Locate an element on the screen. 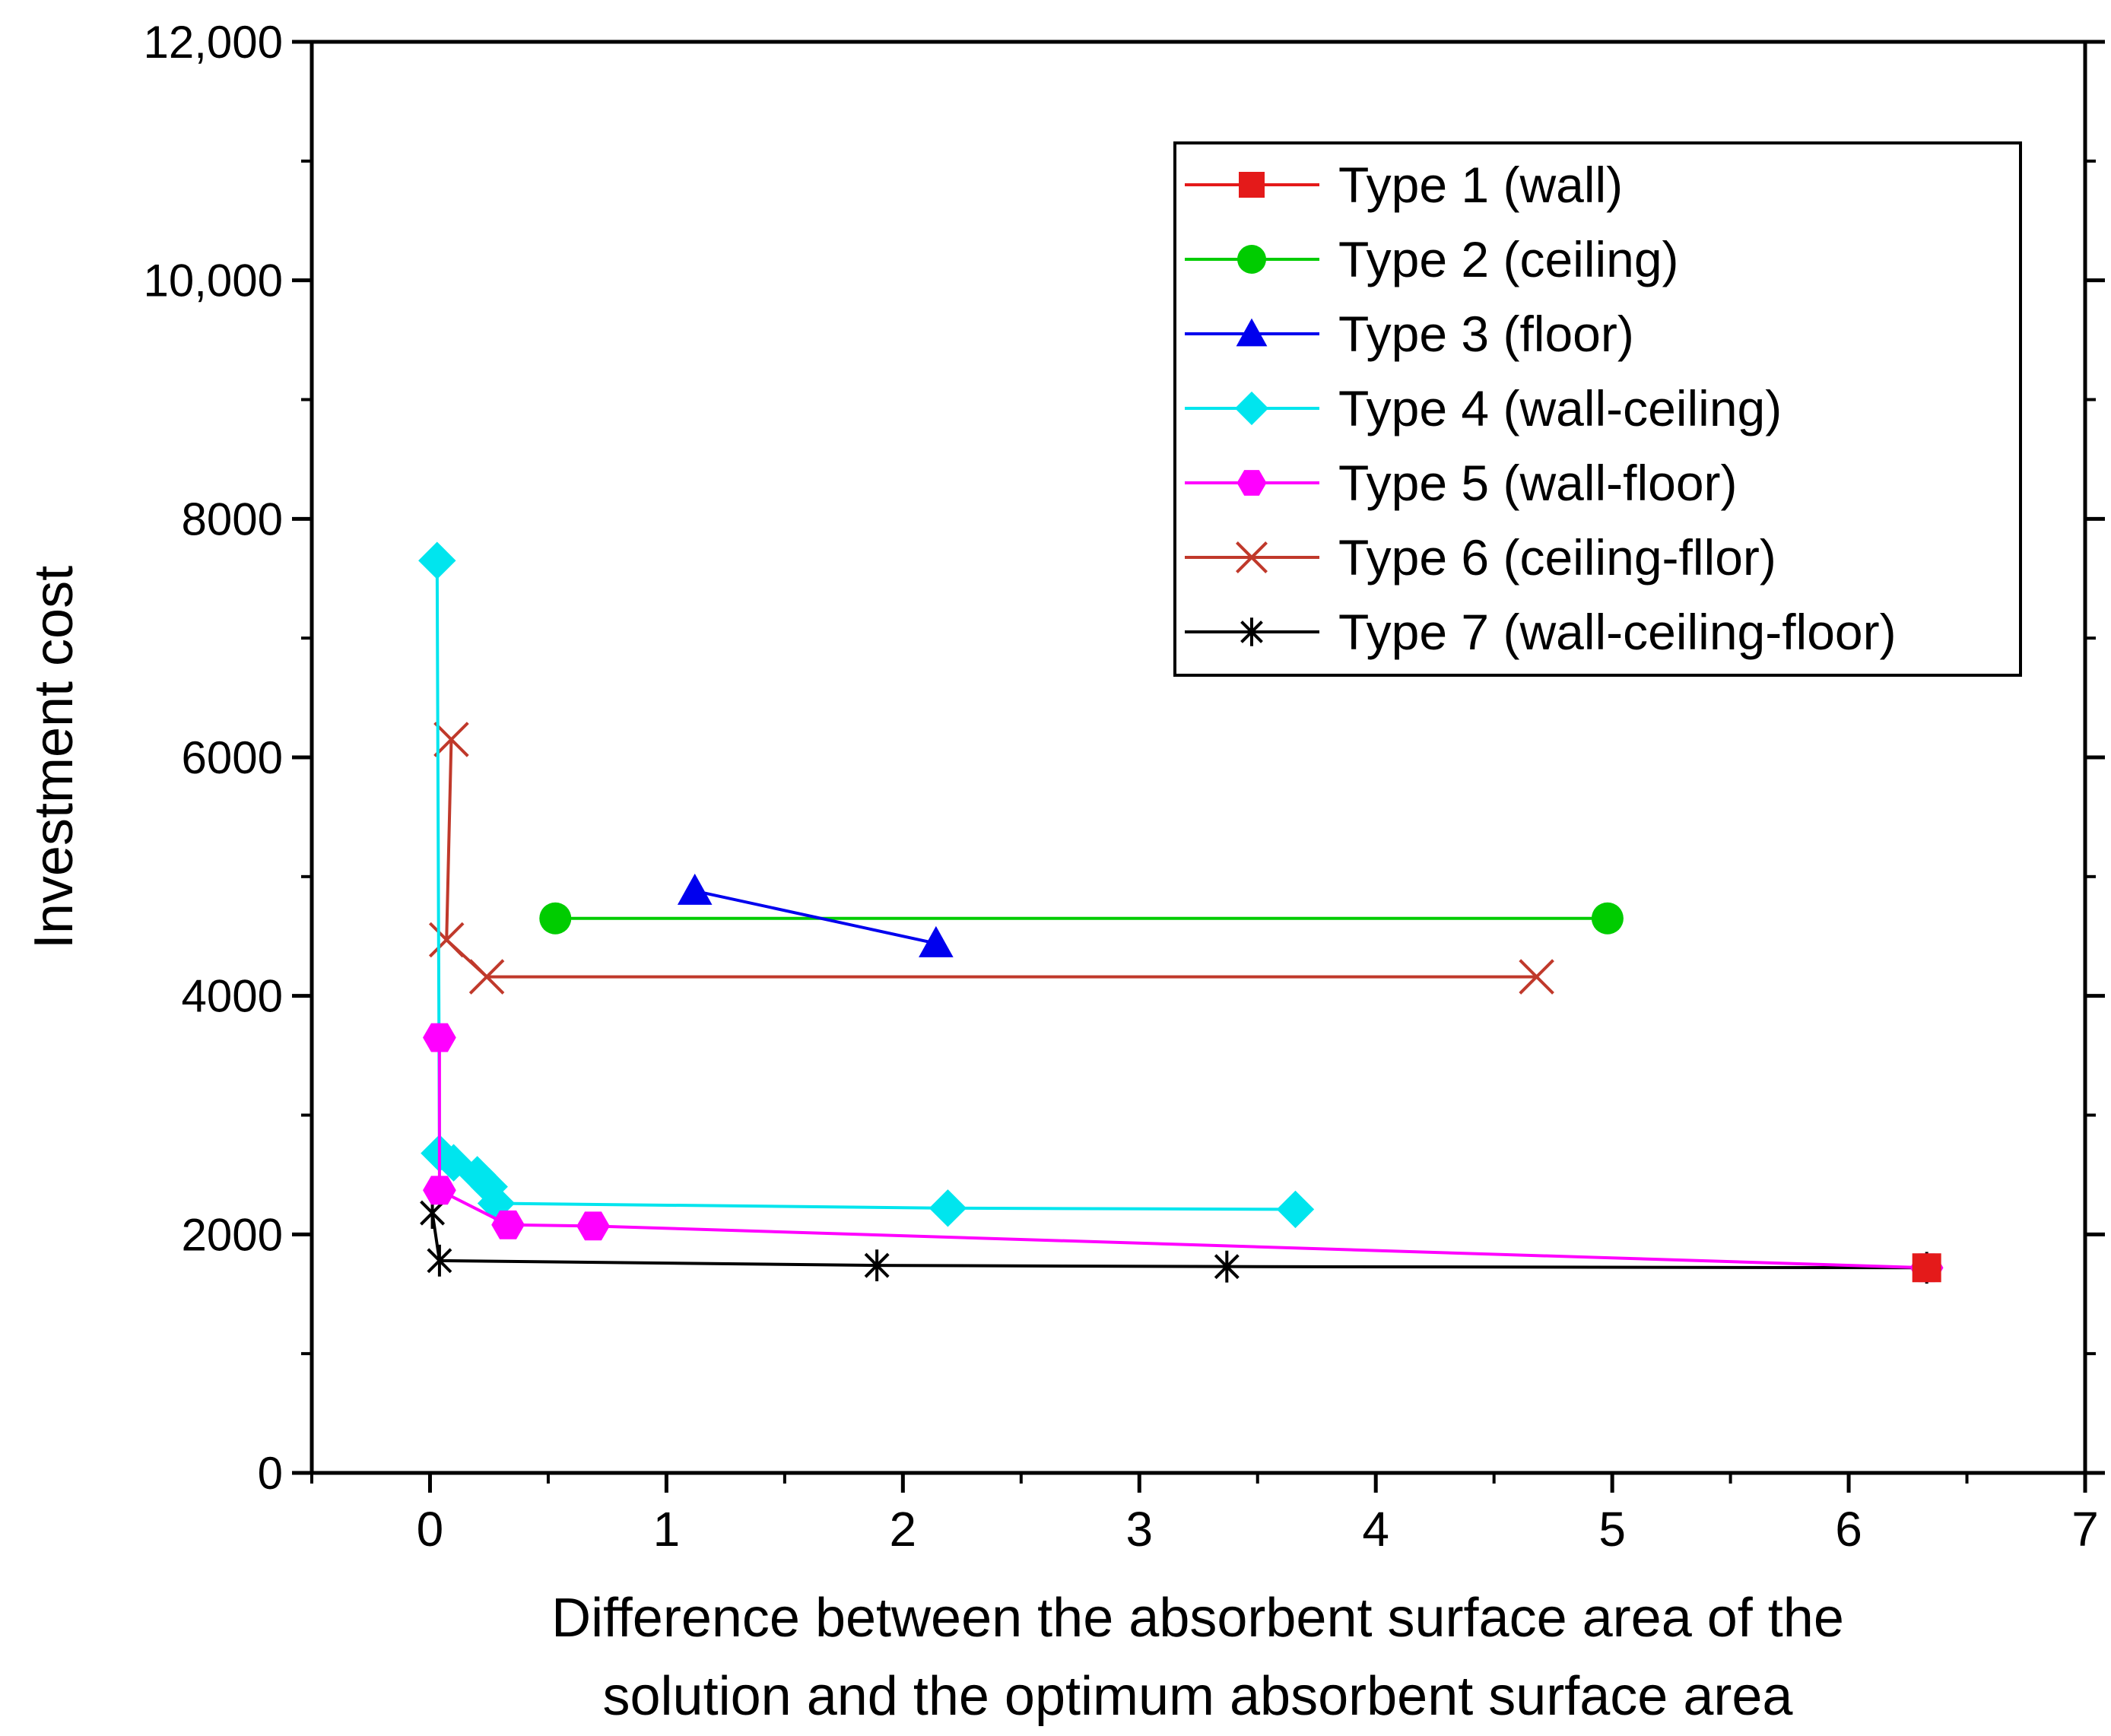 This screenshot has width=2111, height=1736. x-tick-label: 6 is located at coordinates (1848, 1529).